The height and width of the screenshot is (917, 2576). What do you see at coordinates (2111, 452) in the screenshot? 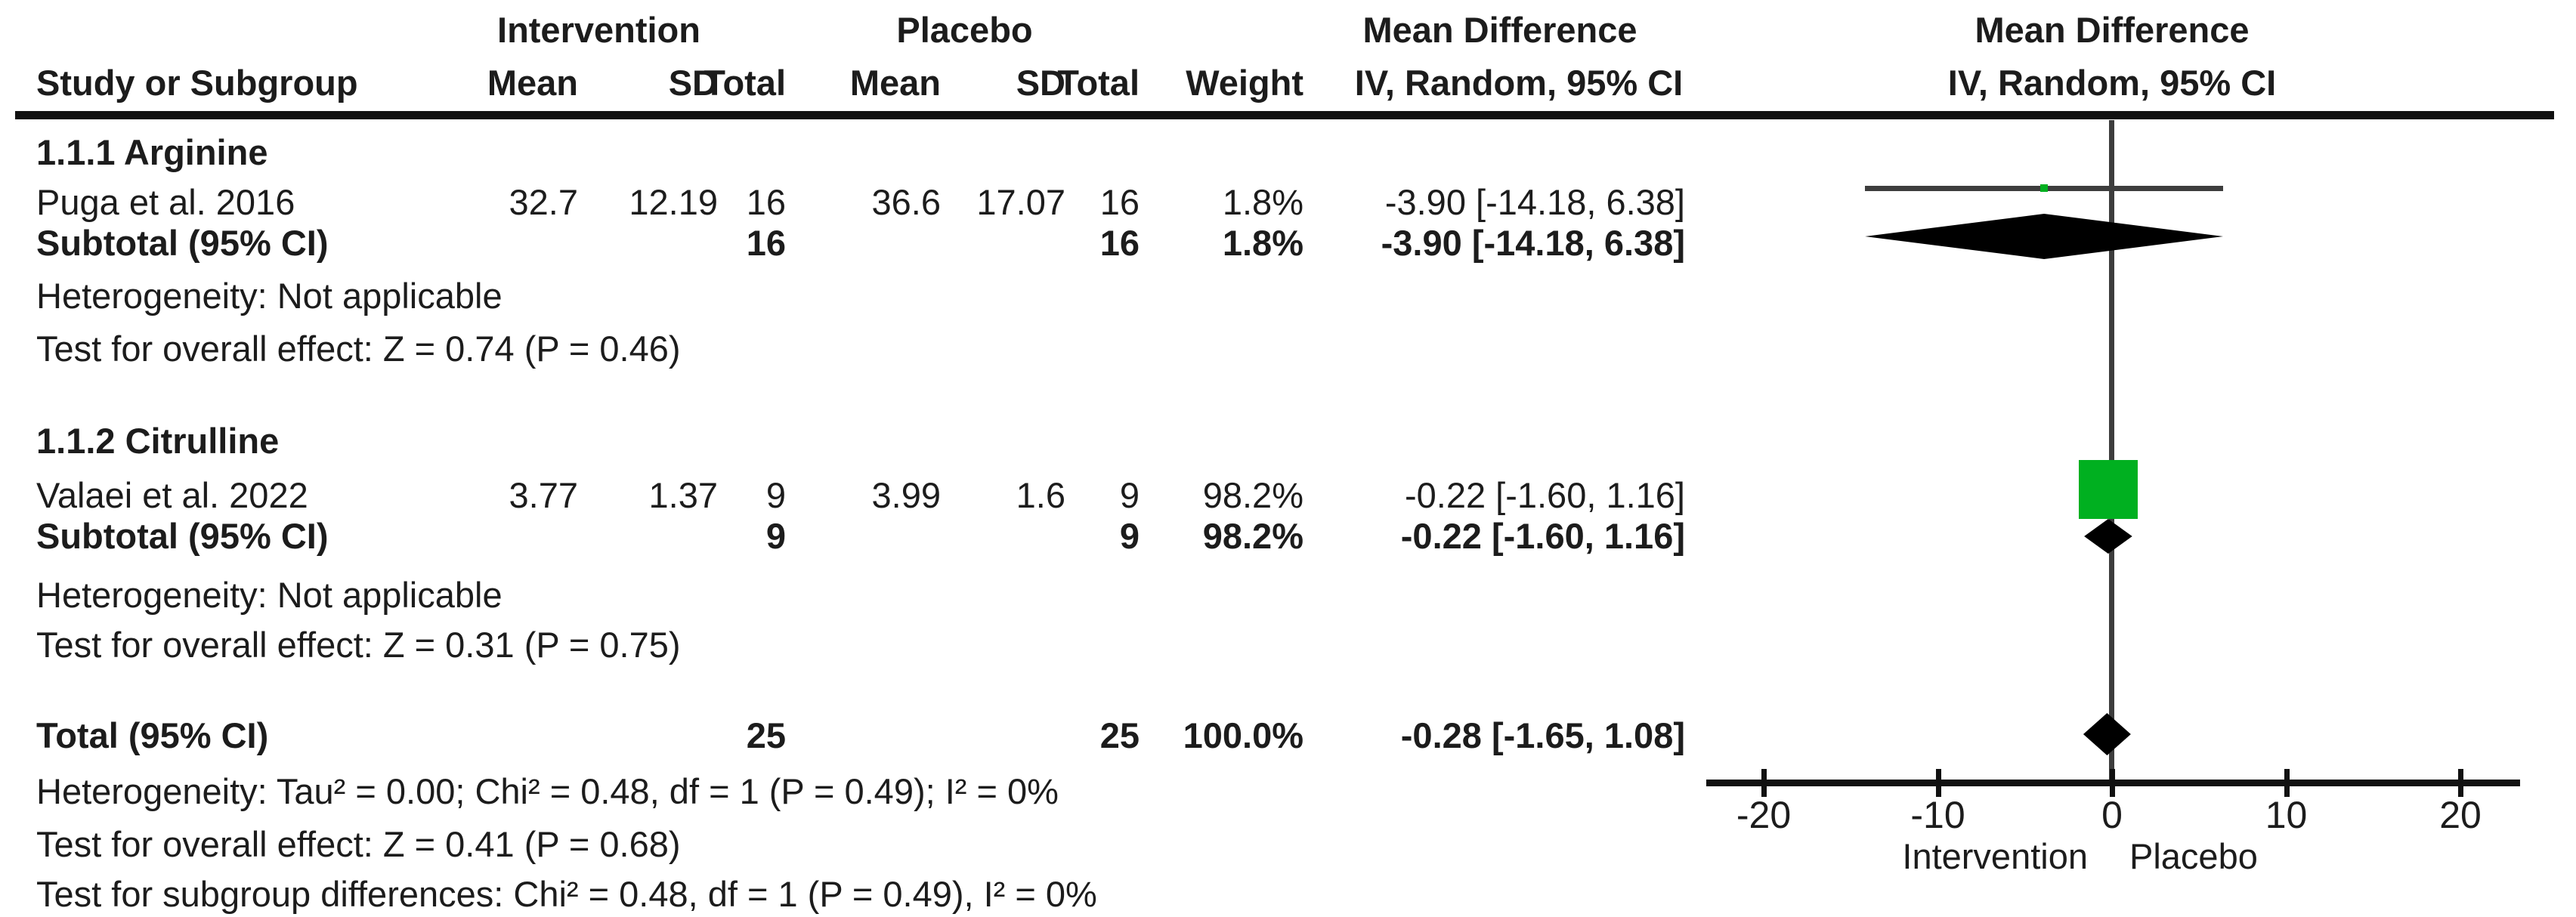
I see `zero-effect-line` at bounding box center [2111, 452].